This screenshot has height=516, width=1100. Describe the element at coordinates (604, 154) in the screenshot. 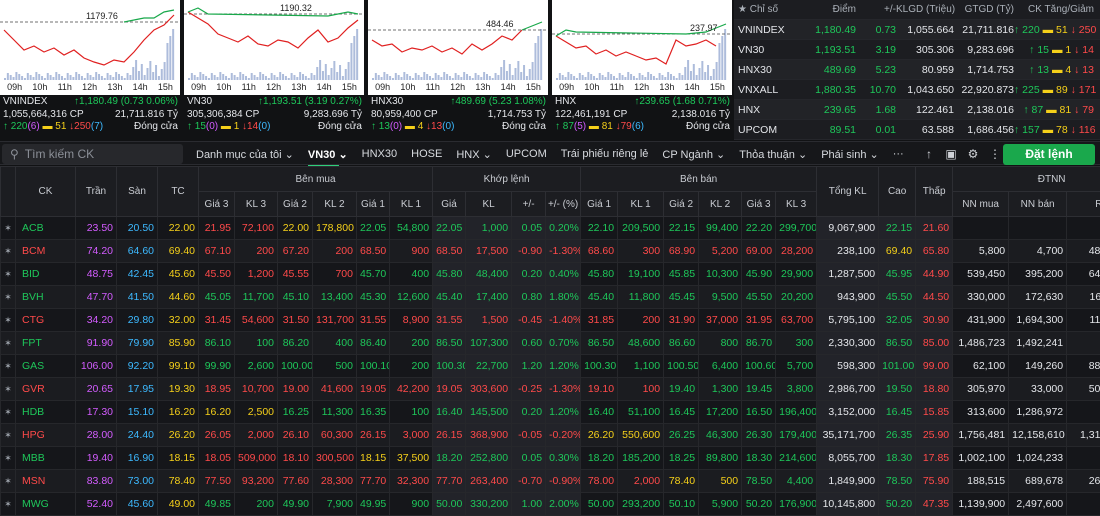

I see `tab-6: Trái phiếu riêng lẻ` at that location.